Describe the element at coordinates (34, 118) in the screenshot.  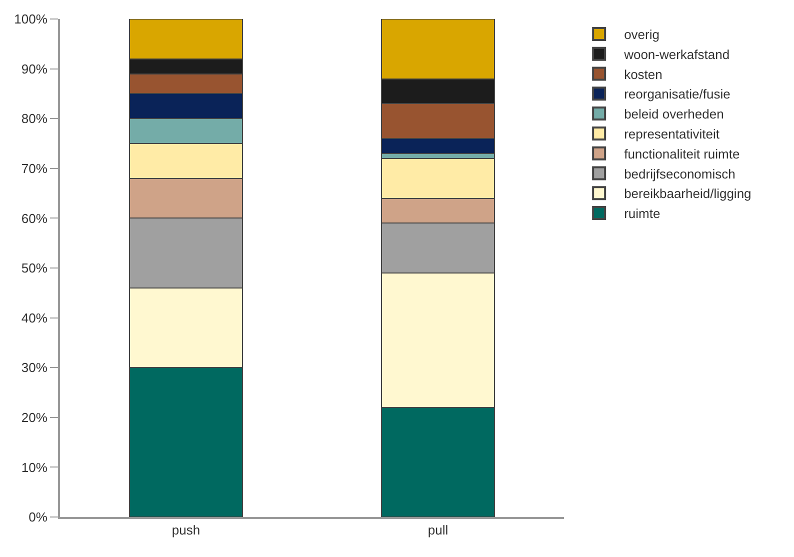
I see `y-tick-label: 80%` at that location.